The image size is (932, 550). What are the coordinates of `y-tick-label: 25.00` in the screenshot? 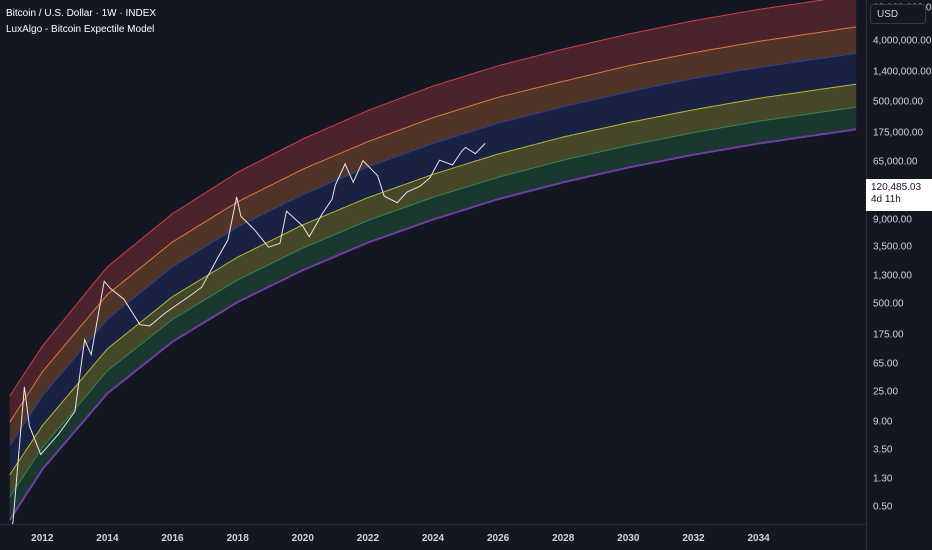 It's located at (886, 392).